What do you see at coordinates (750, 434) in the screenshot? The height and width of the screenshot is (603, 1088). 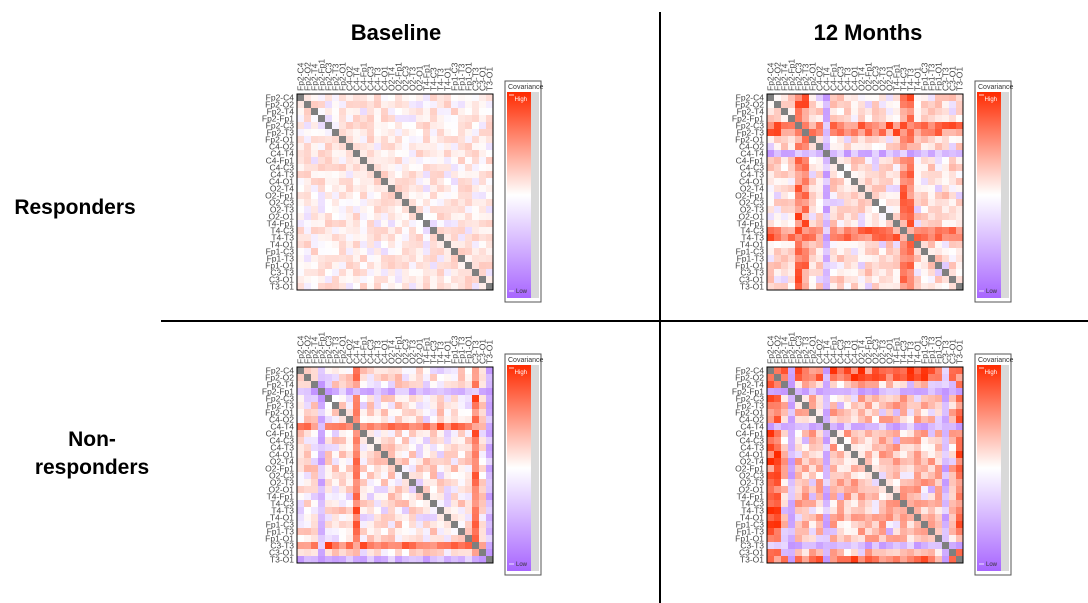 I see `row-tick-label: C4-Fp1` at bounding box center [750, 434].